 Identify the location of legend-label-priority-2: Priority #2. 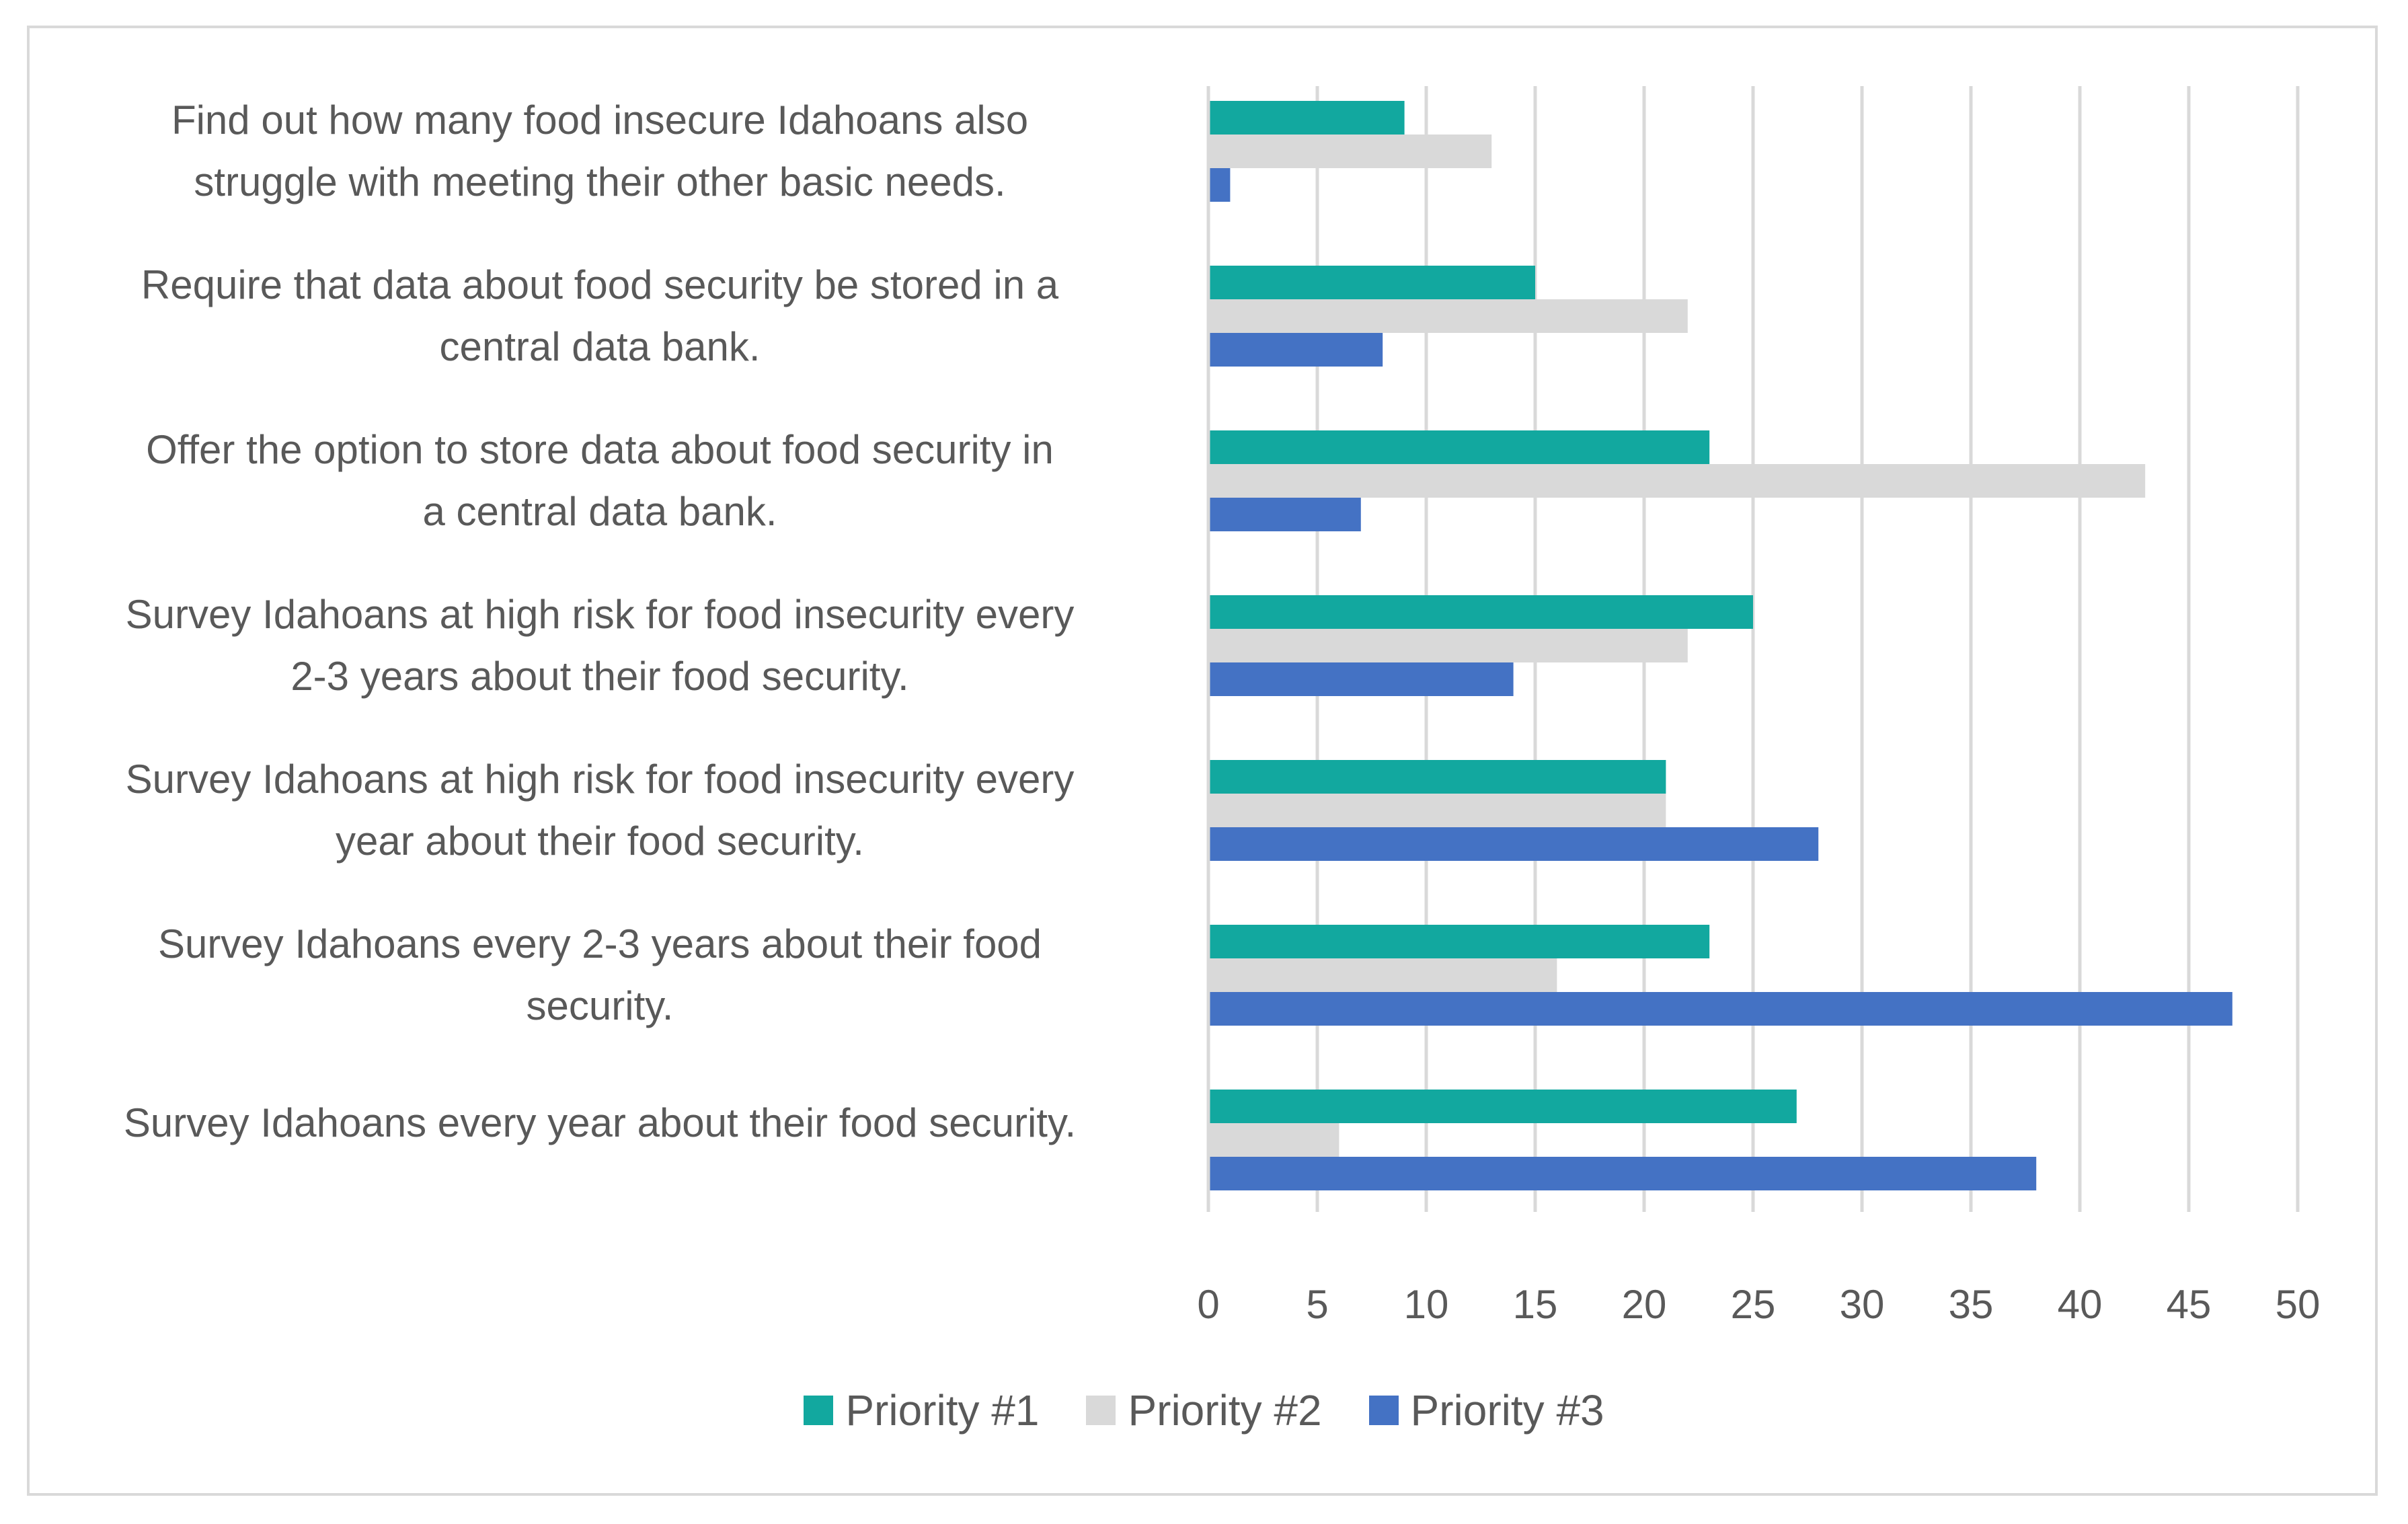
(1225, 1410).